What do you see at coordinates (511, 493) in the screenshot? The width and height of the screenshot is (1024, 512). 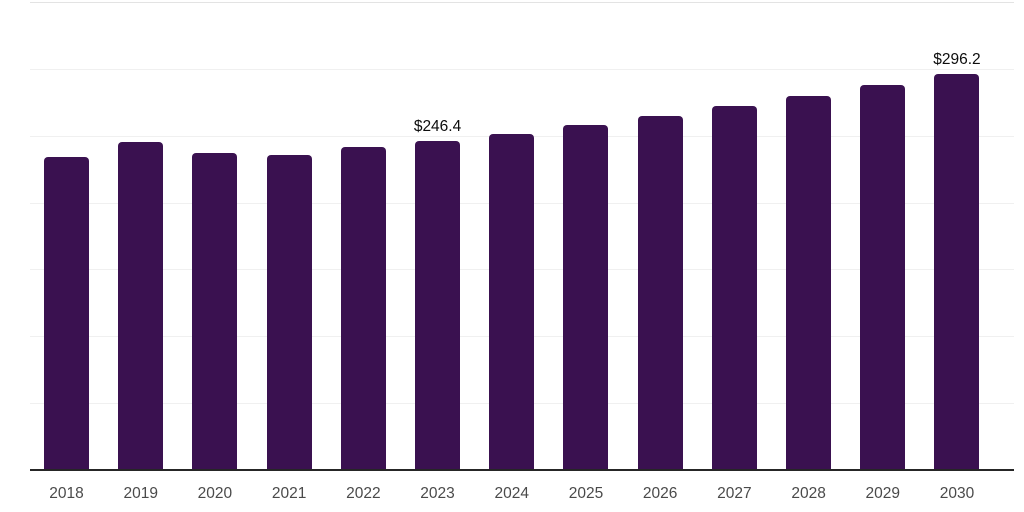 I see `x-tick-2024: 2024` at bounding box center [511, 493].